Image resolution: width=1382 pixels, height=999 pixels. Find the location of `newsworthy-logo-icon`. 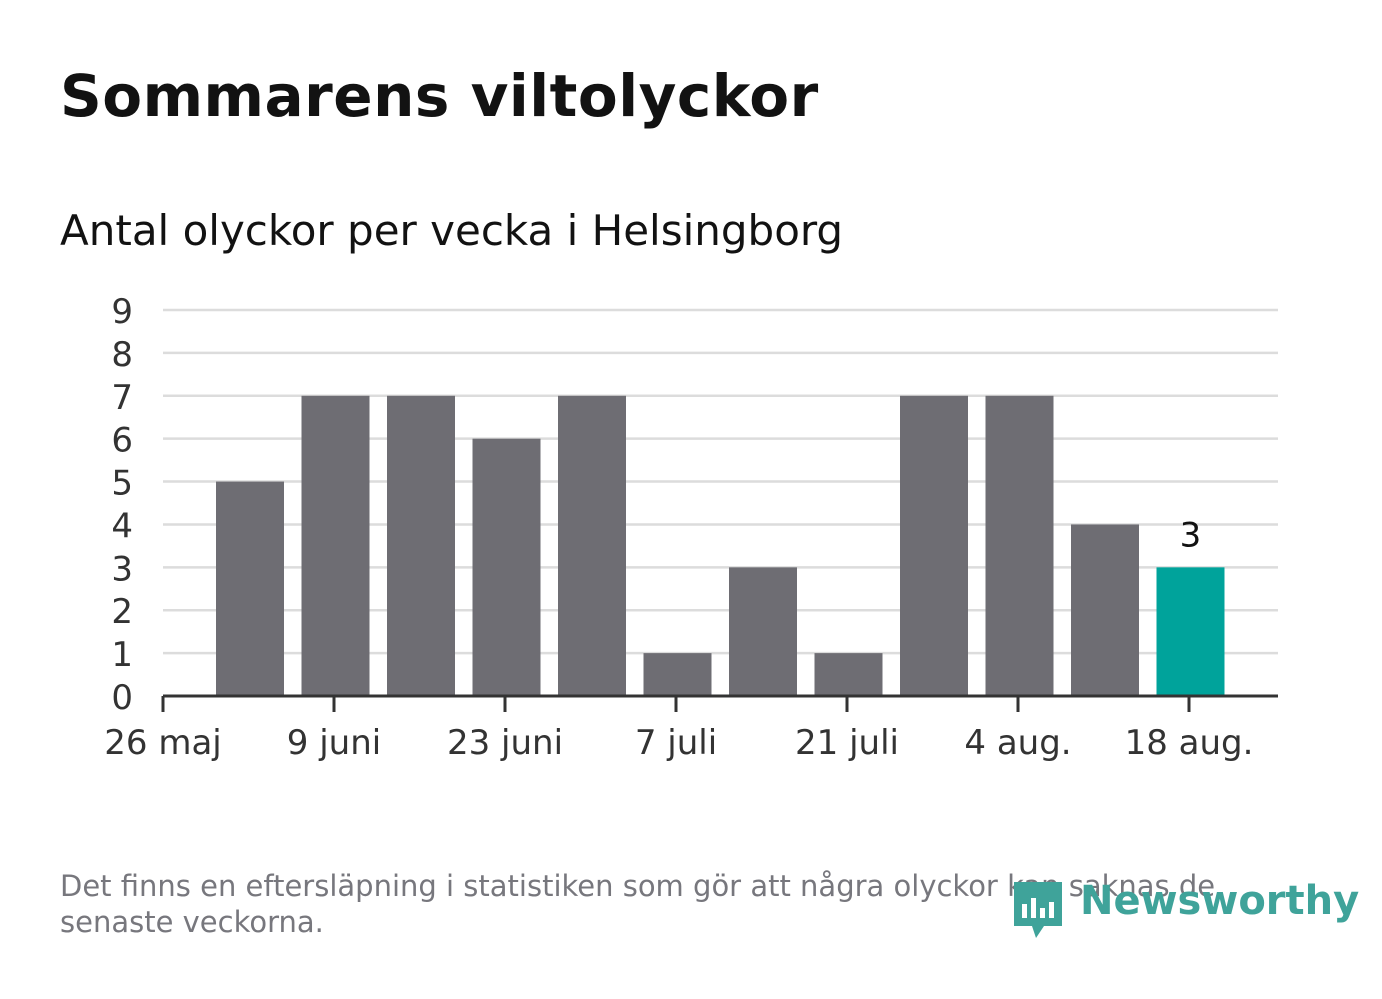

newsworthy-logo-icon is located at coordinates (1038, 910).